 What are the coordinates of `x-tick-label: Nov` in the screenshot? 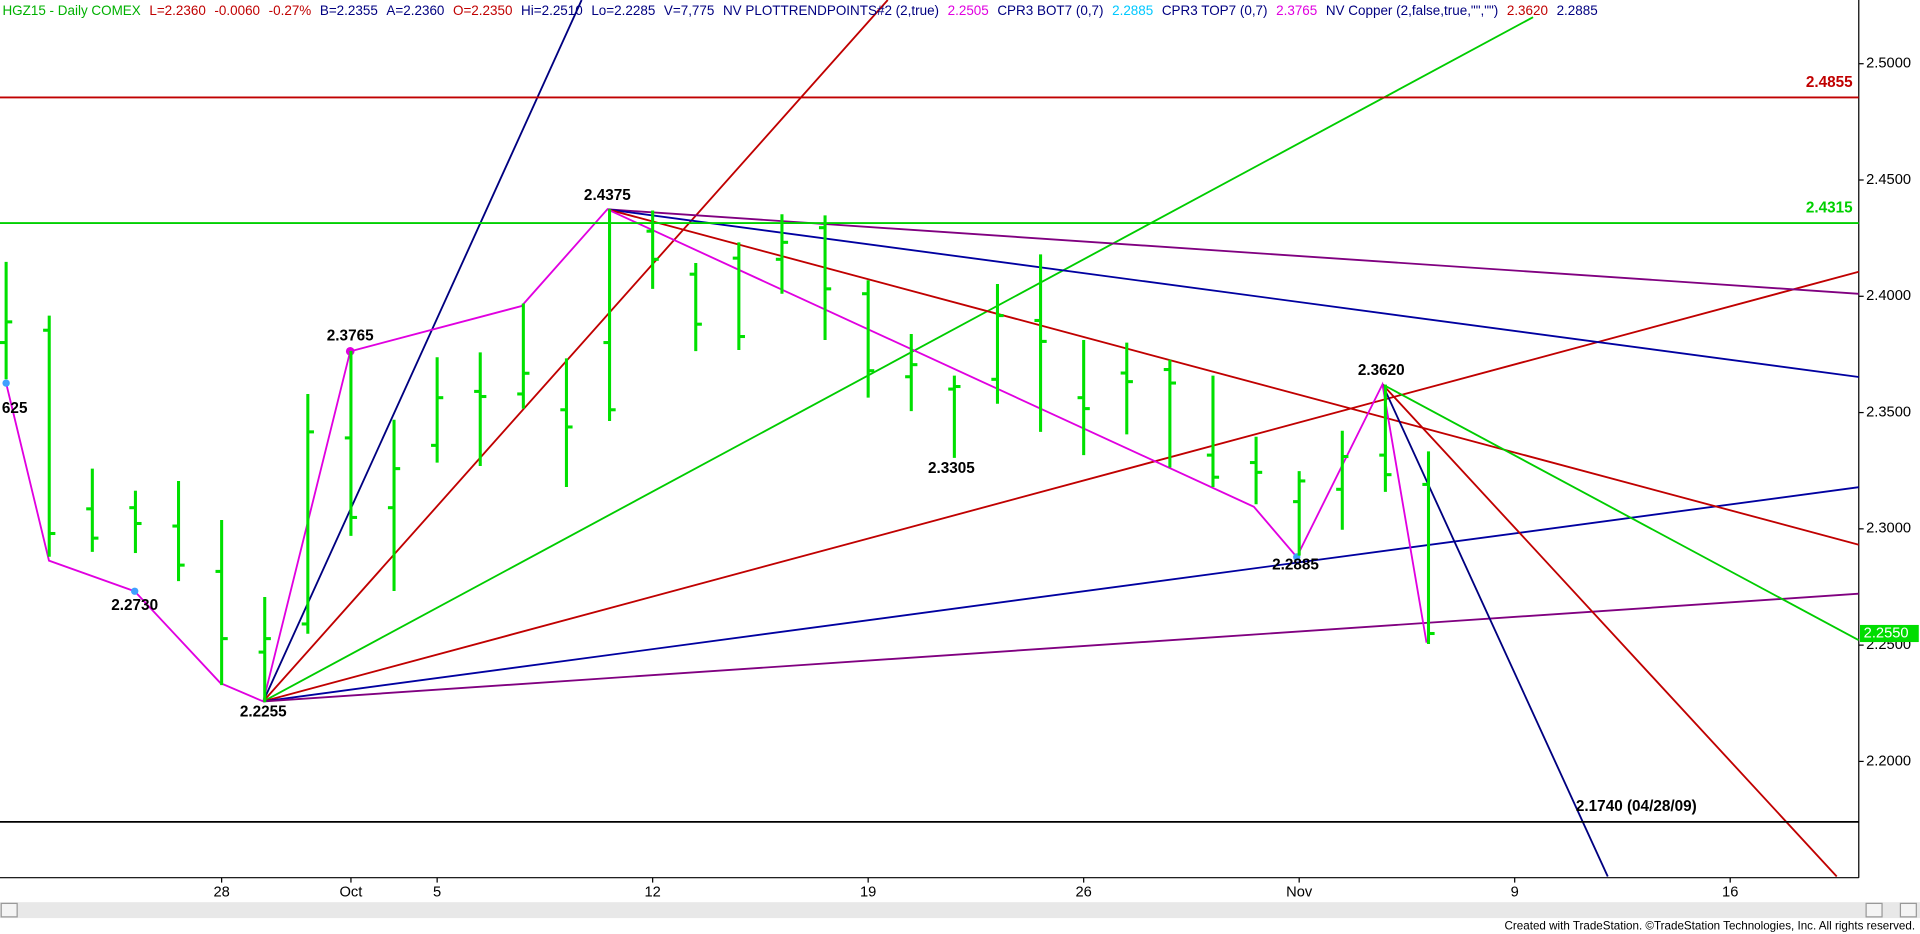 It's located at (1299, 892).